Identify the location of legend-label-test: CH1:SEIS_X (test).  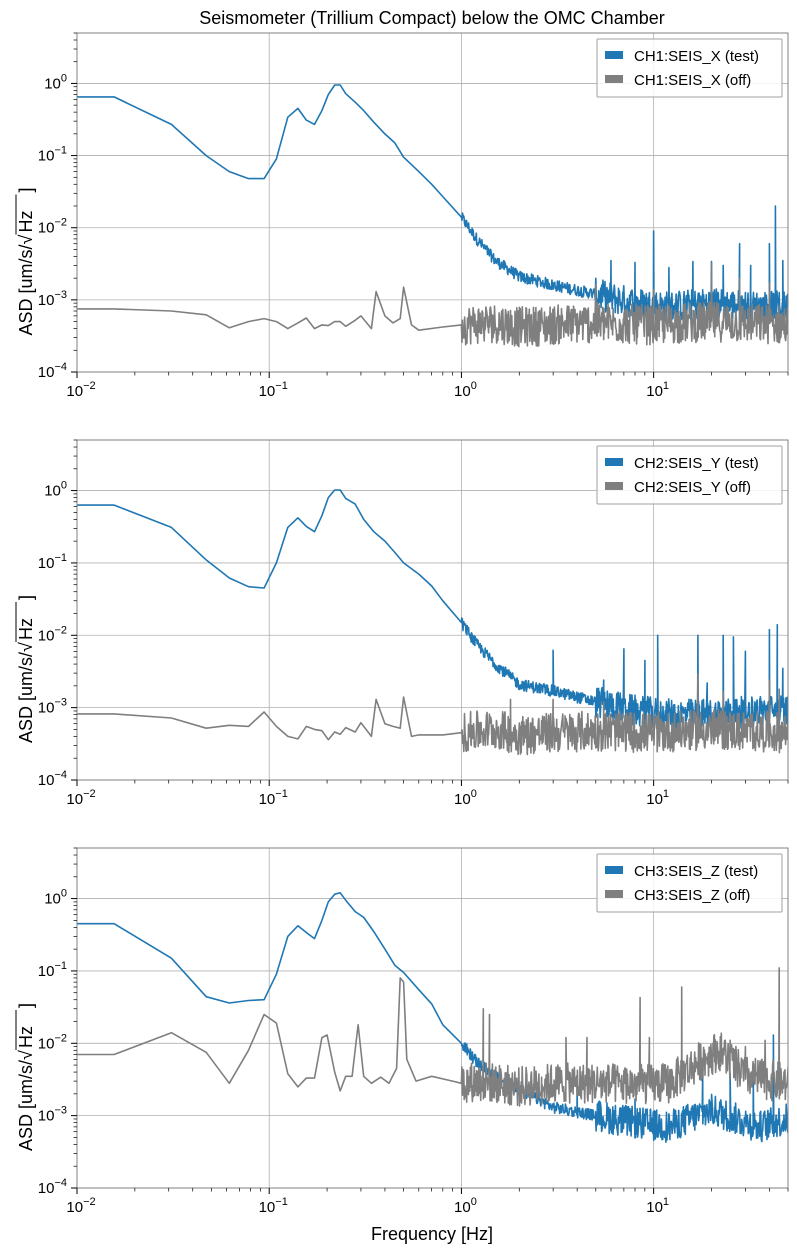
(696, 56).